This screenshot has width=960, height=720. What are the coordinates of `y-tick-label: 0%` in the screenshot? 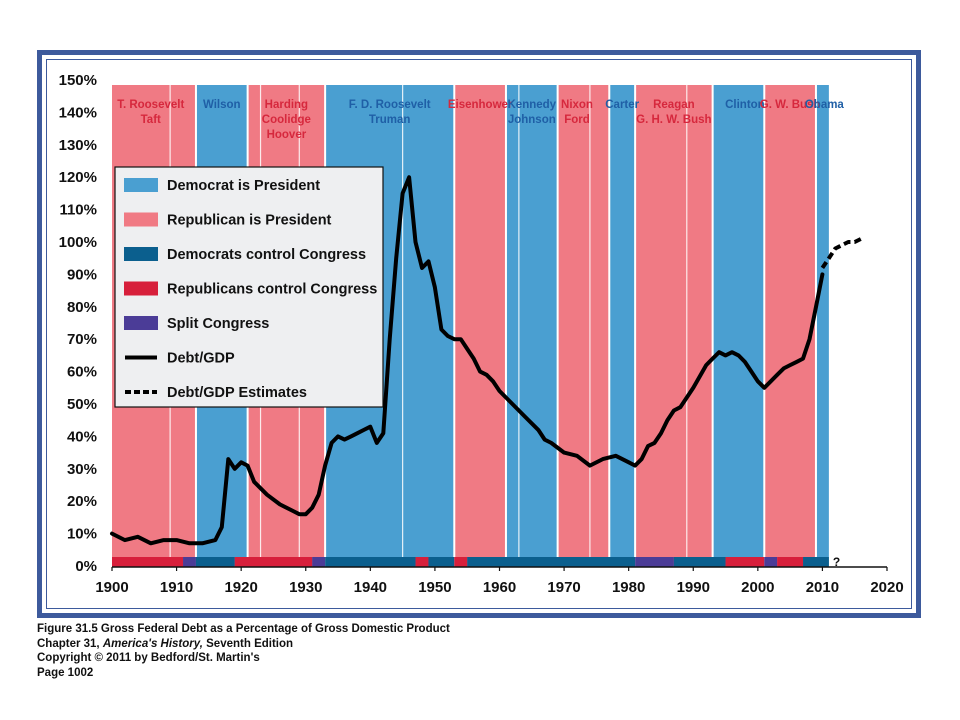 It's located at (86, 566).